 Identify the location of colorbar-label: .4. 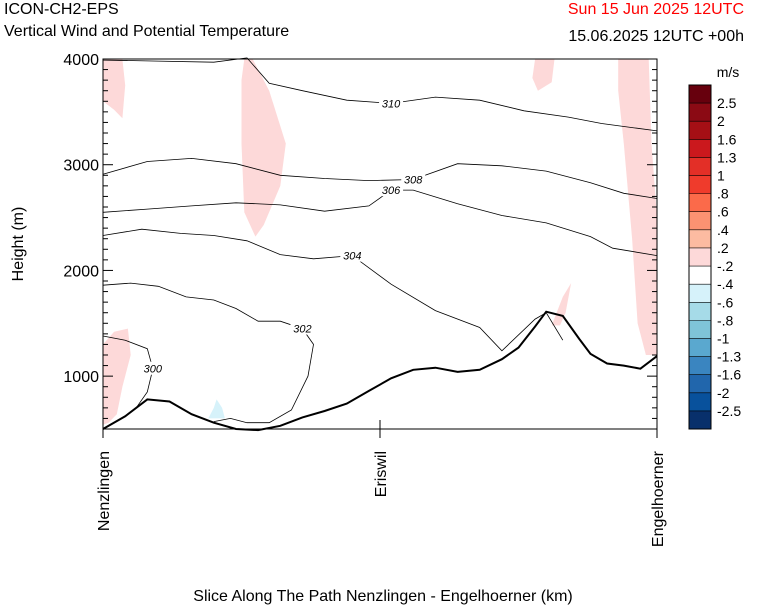
(723, 230).